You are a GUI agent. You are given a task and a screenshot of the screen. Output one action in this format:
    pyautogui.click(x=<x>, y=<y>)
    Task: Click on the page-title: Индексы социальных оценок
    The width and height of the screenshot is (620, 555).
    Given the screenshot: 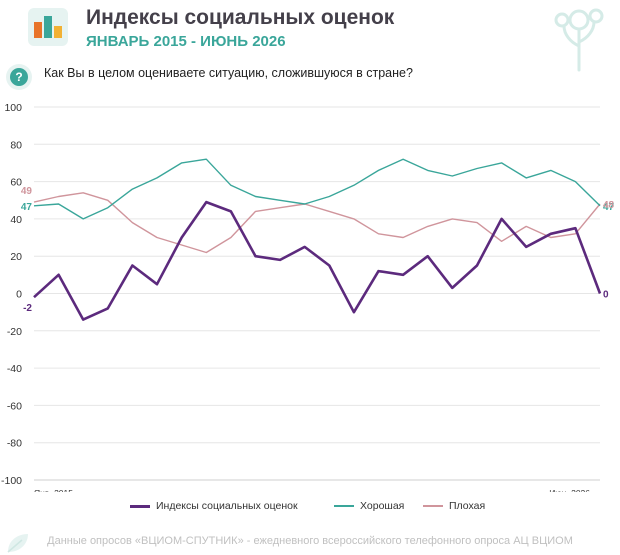 What is the action you would take?
    pyautogui.click(x=240, y=17)
    